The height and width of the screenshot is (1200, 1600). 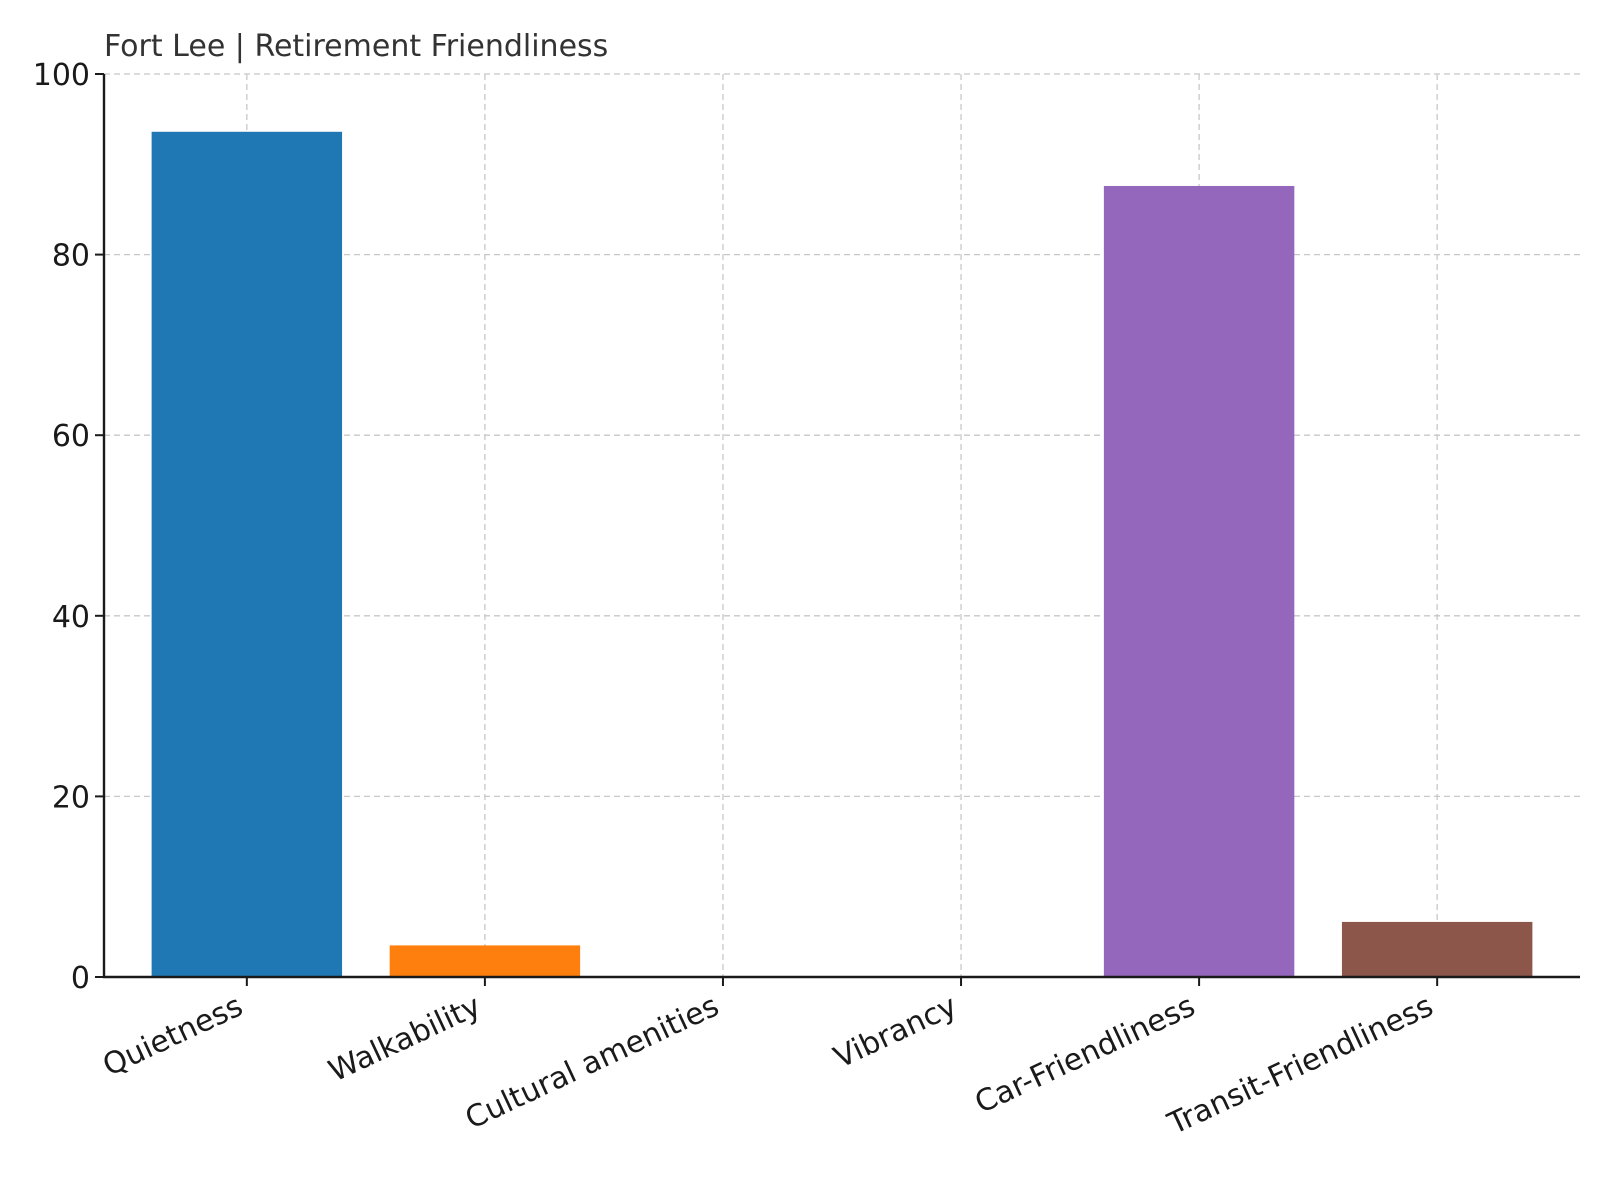 What do you see at coordinates (71, 256) in the screenshot?
I see `y-tick-label: 80` at bounding box center [71, 256].